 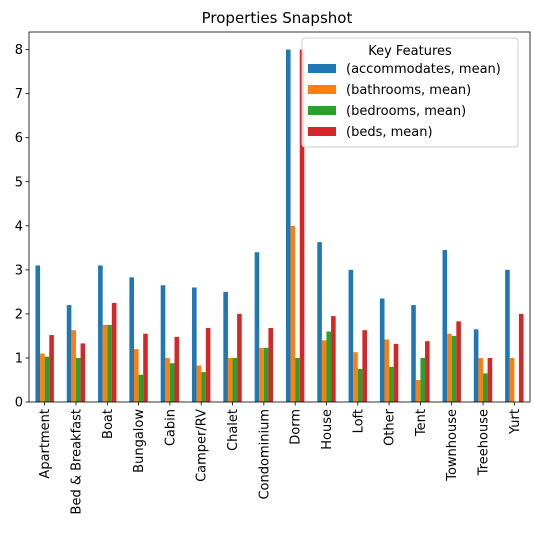 I want to click on x-tick-label: Treehouse, so click(x=484, y=442).